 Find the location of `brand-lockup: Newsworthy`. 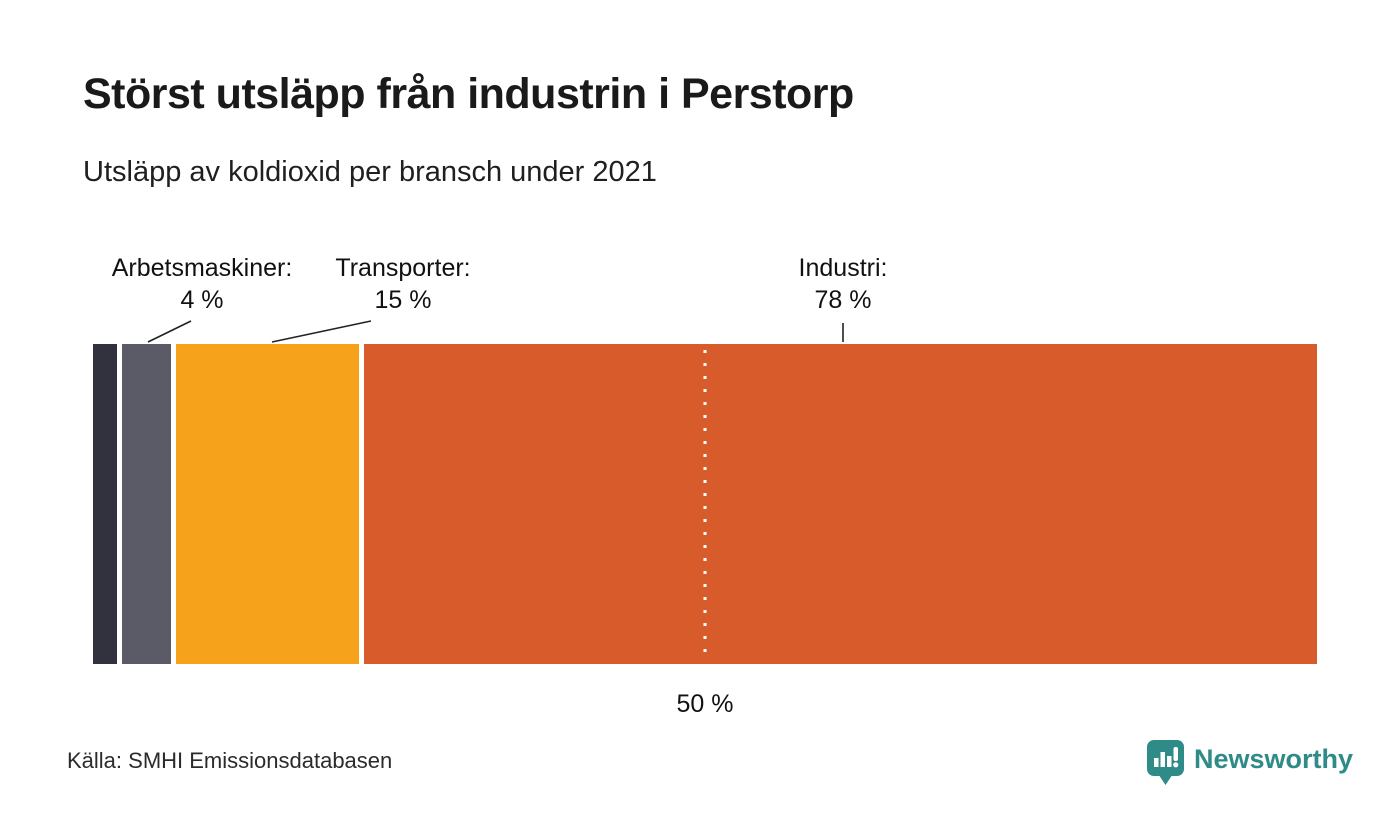

brand-lockup: Newsworthy is located at coordinates (1249, 762).